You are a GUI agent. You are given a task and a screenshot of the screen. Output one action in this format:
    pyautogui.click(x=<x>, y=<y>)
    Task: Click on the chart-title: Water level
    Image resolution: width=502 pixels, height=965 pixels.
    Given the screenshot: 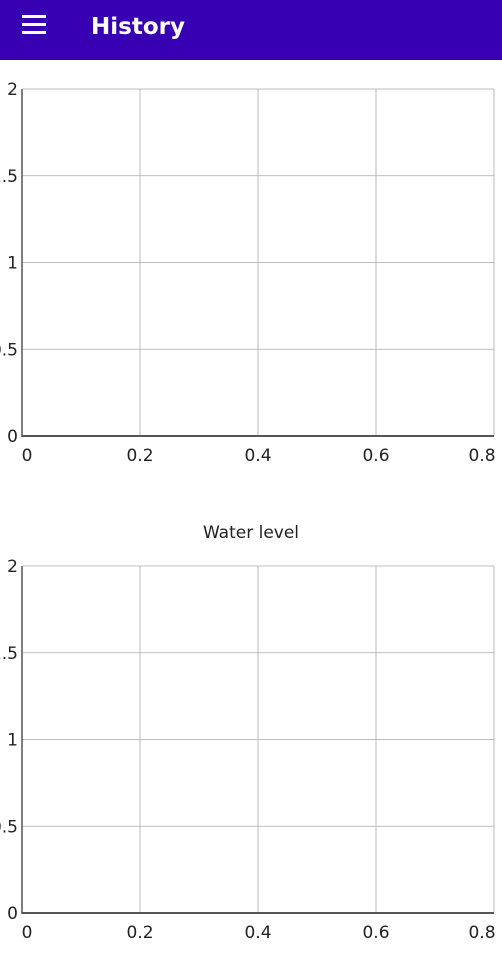 What is the action you would take?
    pyautogui.click(x=251, y=533)
    